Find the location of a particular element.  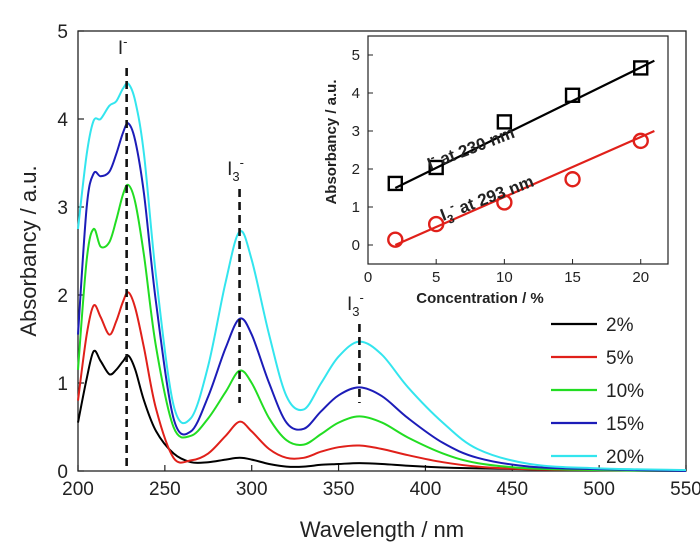

legend: 2% 5% 10% 15% 20% is located at coordinates (597, 391).